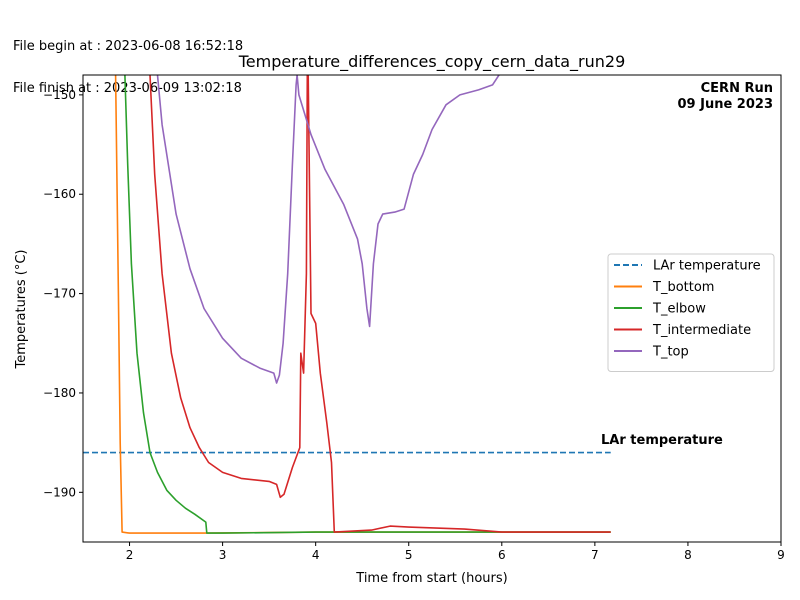 The height and width of the screenshot is (600, 800). Describe the element at coordinates (726, 104) in the screenshot. I see `run-annotation-line2: 09 June 2023` at that location.